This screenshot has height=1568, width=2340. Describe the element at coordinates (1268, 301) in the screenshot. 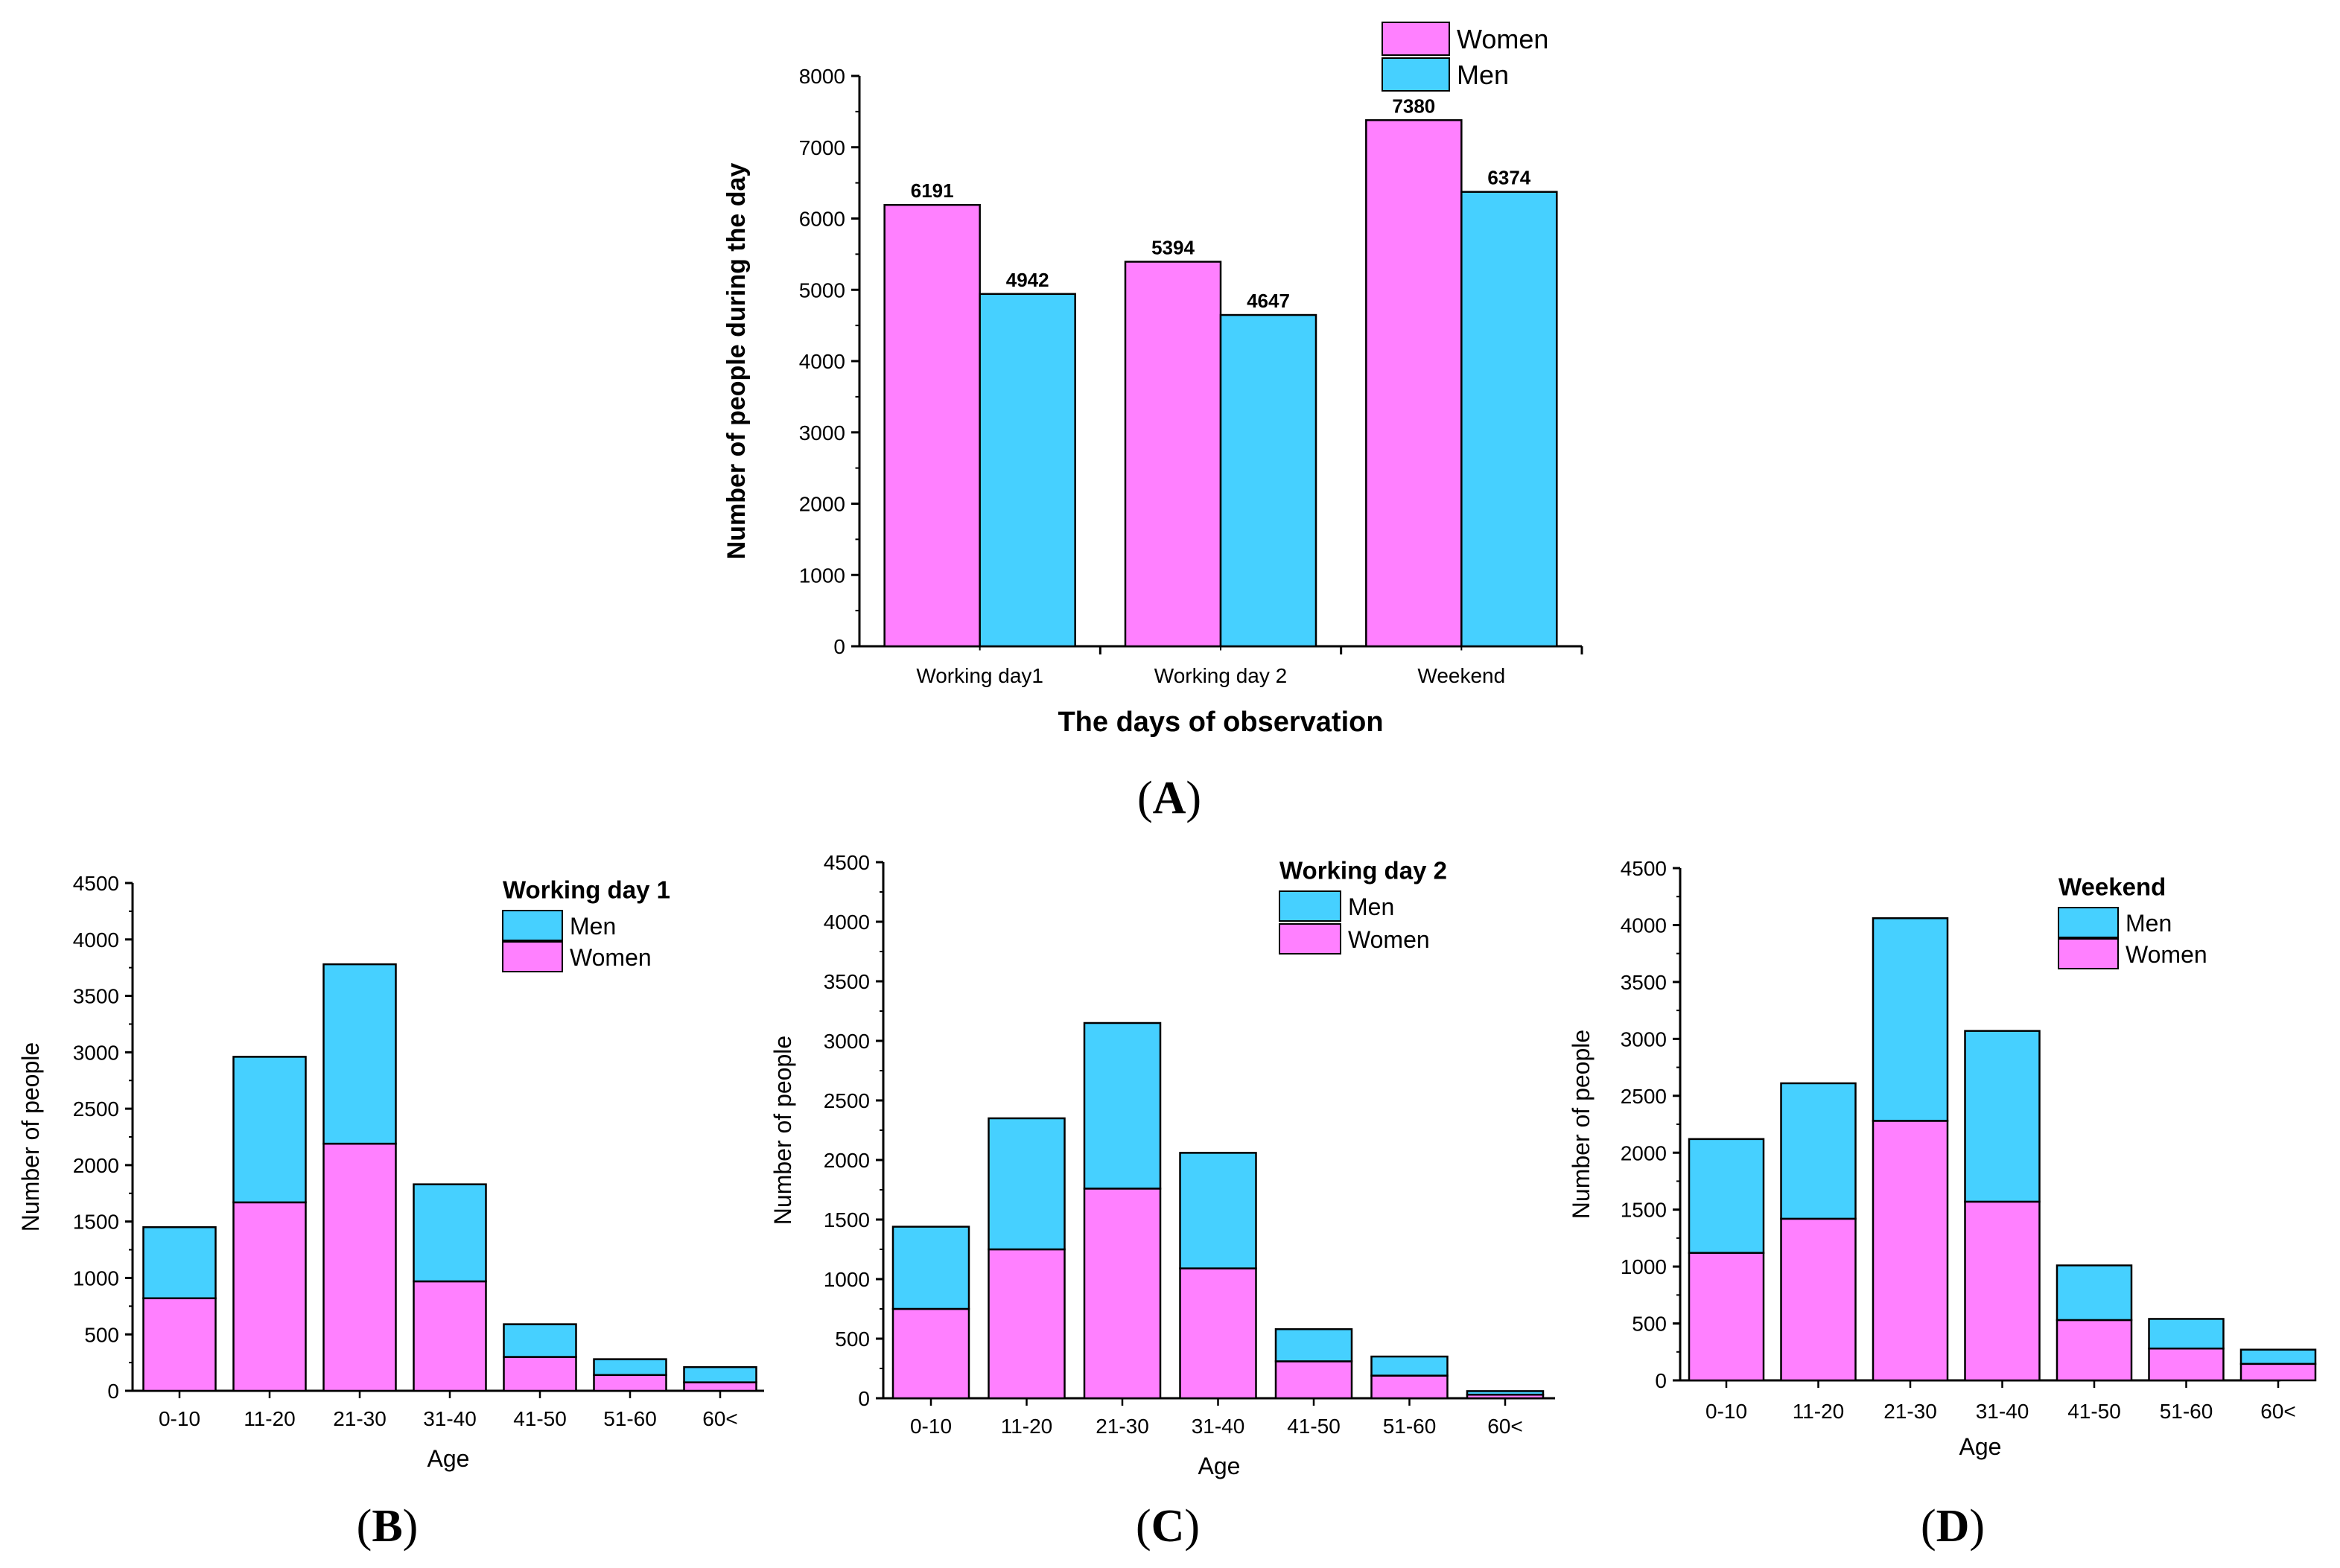

I see `data-label-men-working-day-2: 4647` at that location.